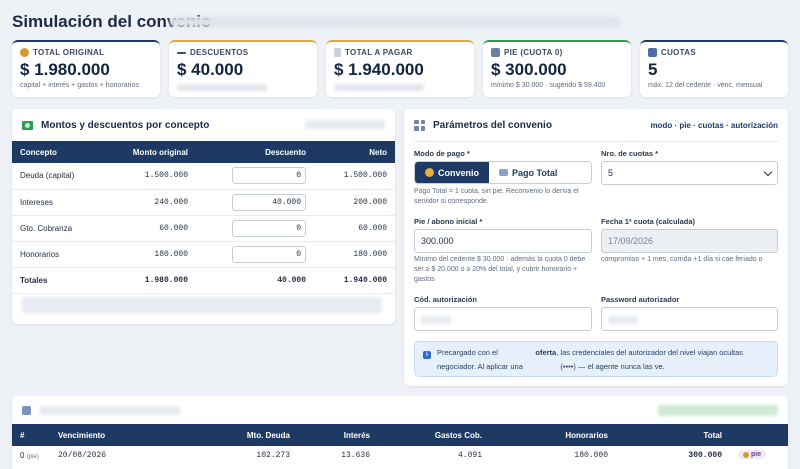 This screenshot has height=469, width=800. Describe the element at coordinates (125, 125) in the screenshot. I see `montos-title: Montos y descuentos por concepto` at that location.